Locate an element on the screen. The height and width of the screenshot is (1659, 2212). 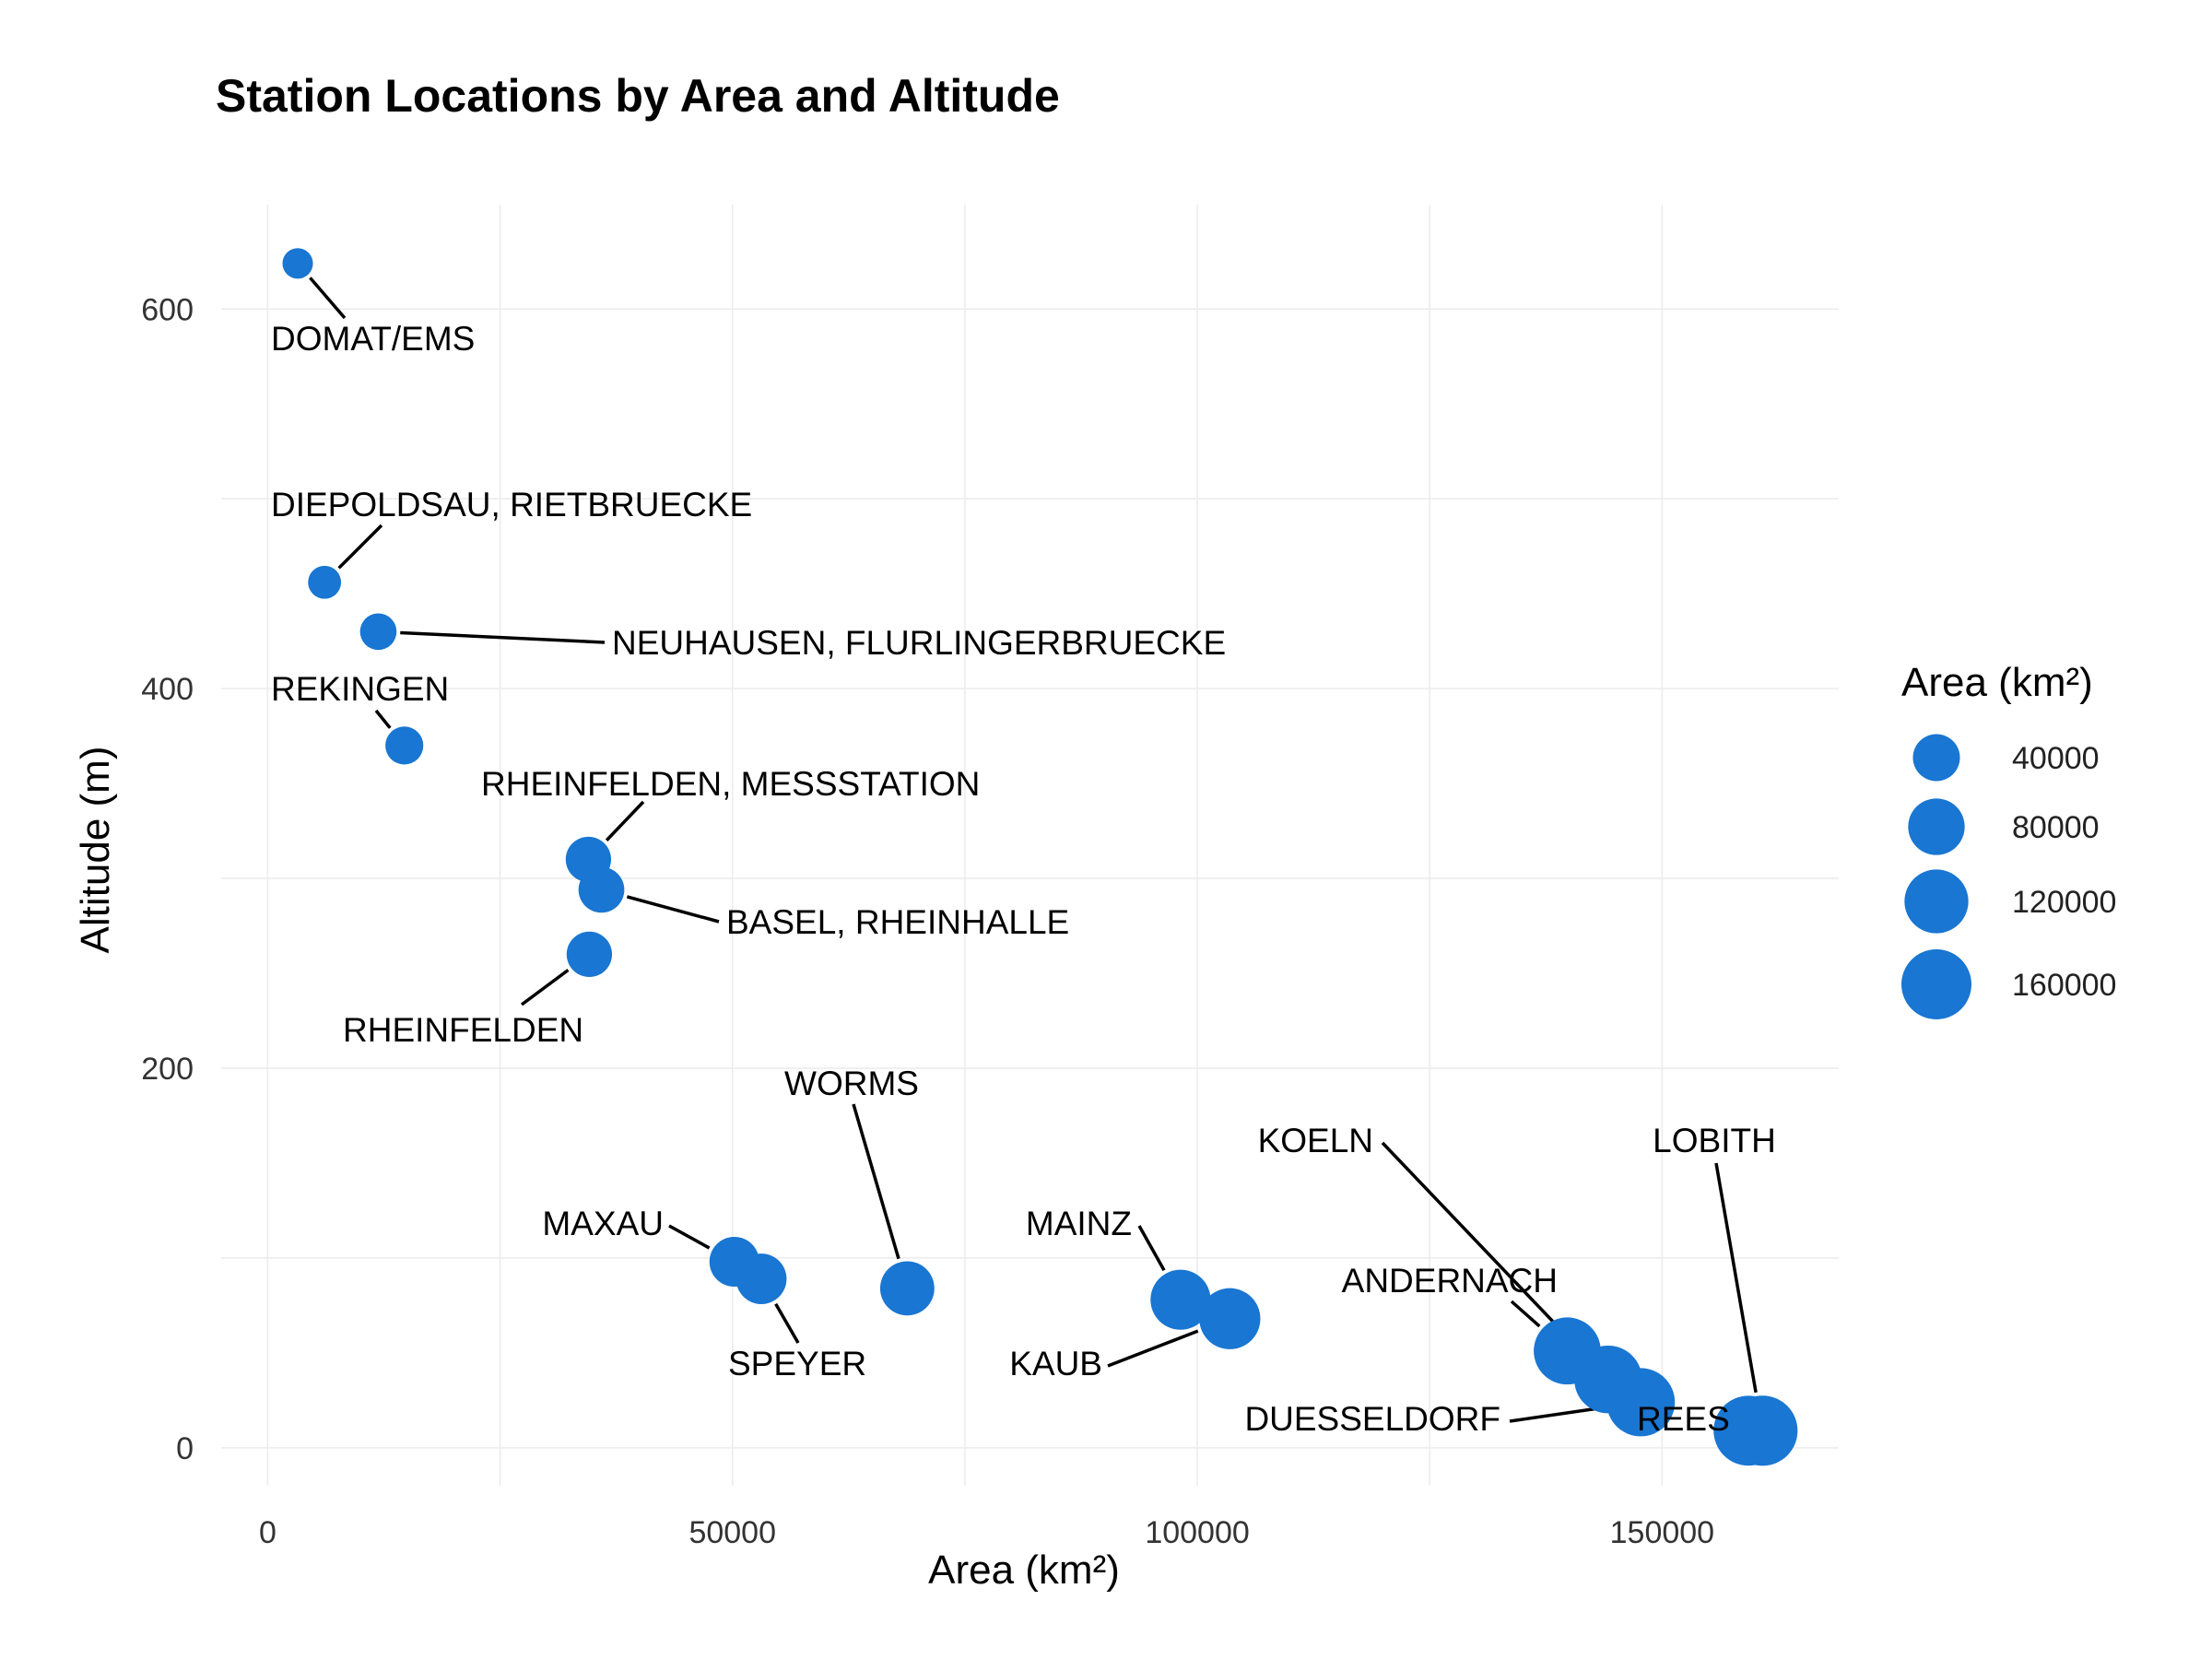
point-label: REKINGEN is located at coordinates (360, 689).